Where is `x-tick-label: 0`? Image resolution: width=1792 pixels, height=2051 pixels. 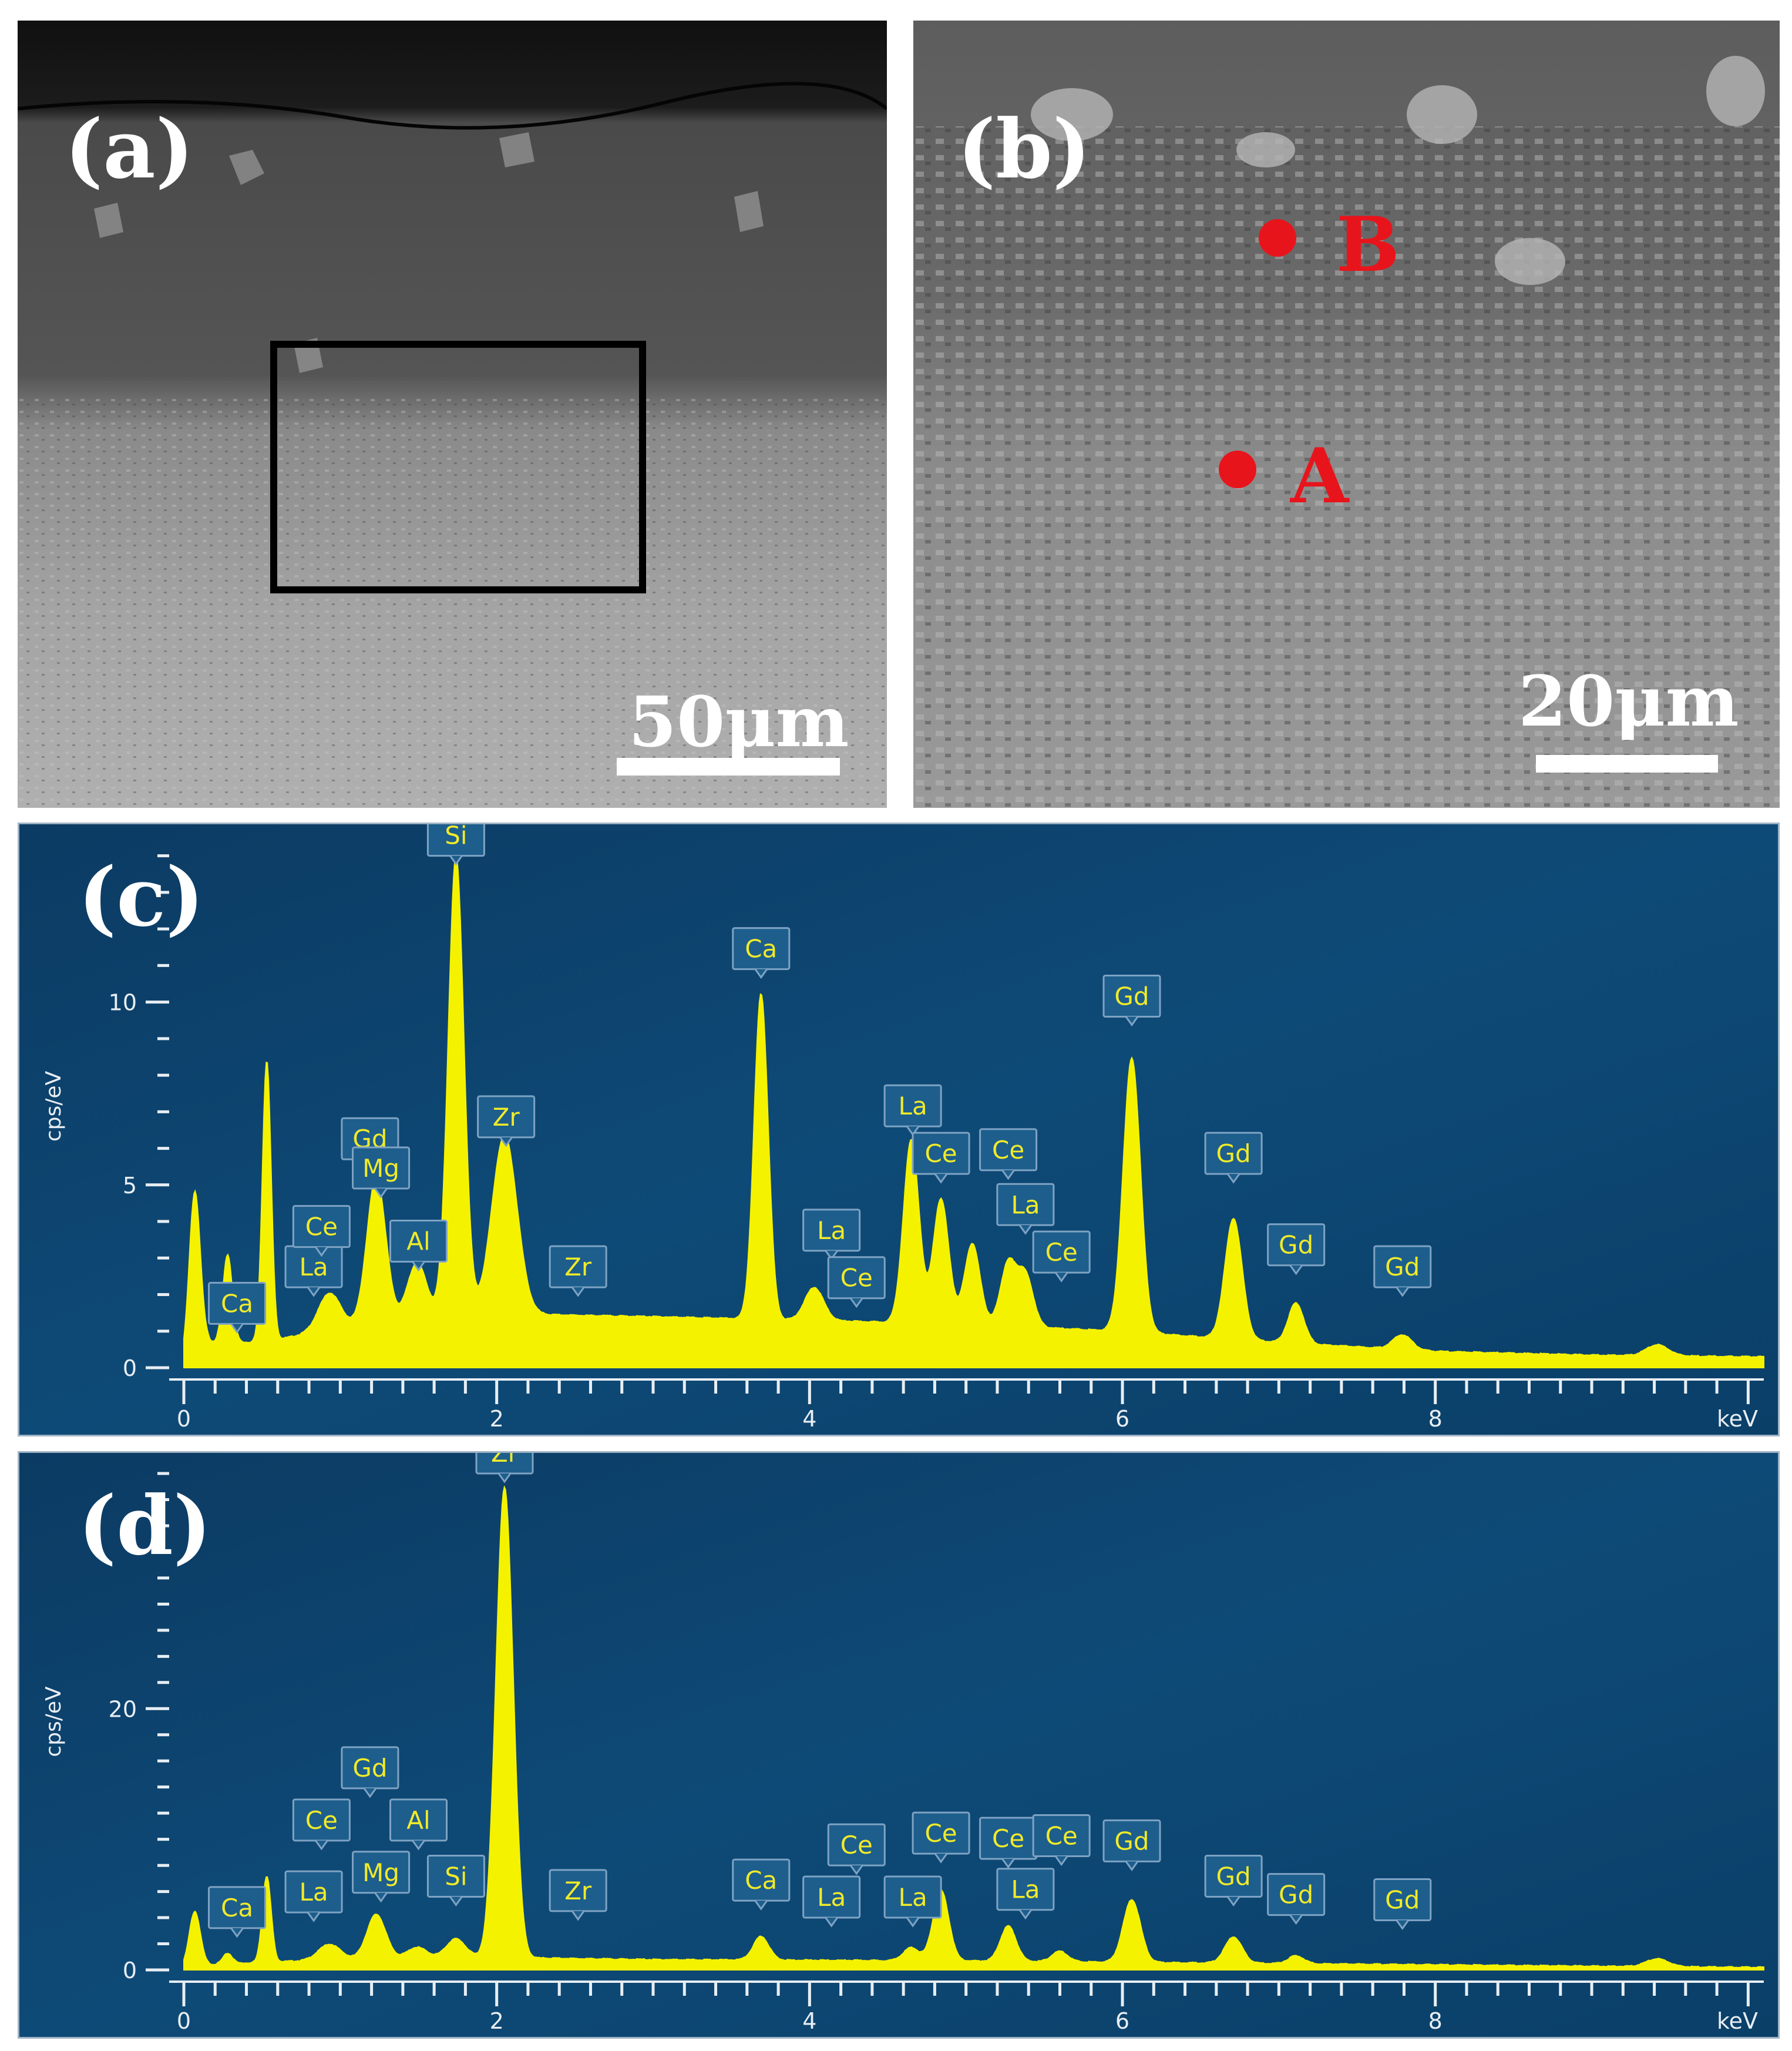 x-tick-label: 0 is located at coordinates (184, 2021).